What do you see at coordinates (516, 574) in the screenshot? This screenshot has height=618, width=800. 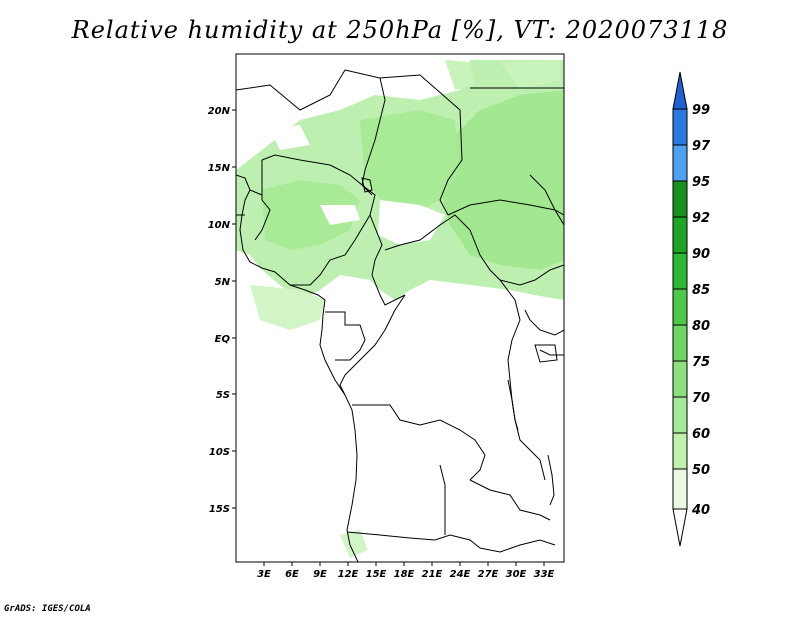 I see `lon-tick-label: 30E` at bounding box center [516, 574].